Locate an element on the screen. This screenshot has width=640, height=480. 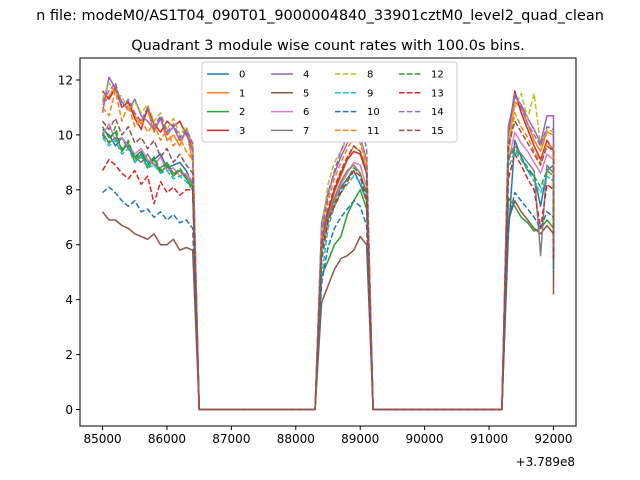
legend-label-6: 6 is located at coordinates (306, 112).